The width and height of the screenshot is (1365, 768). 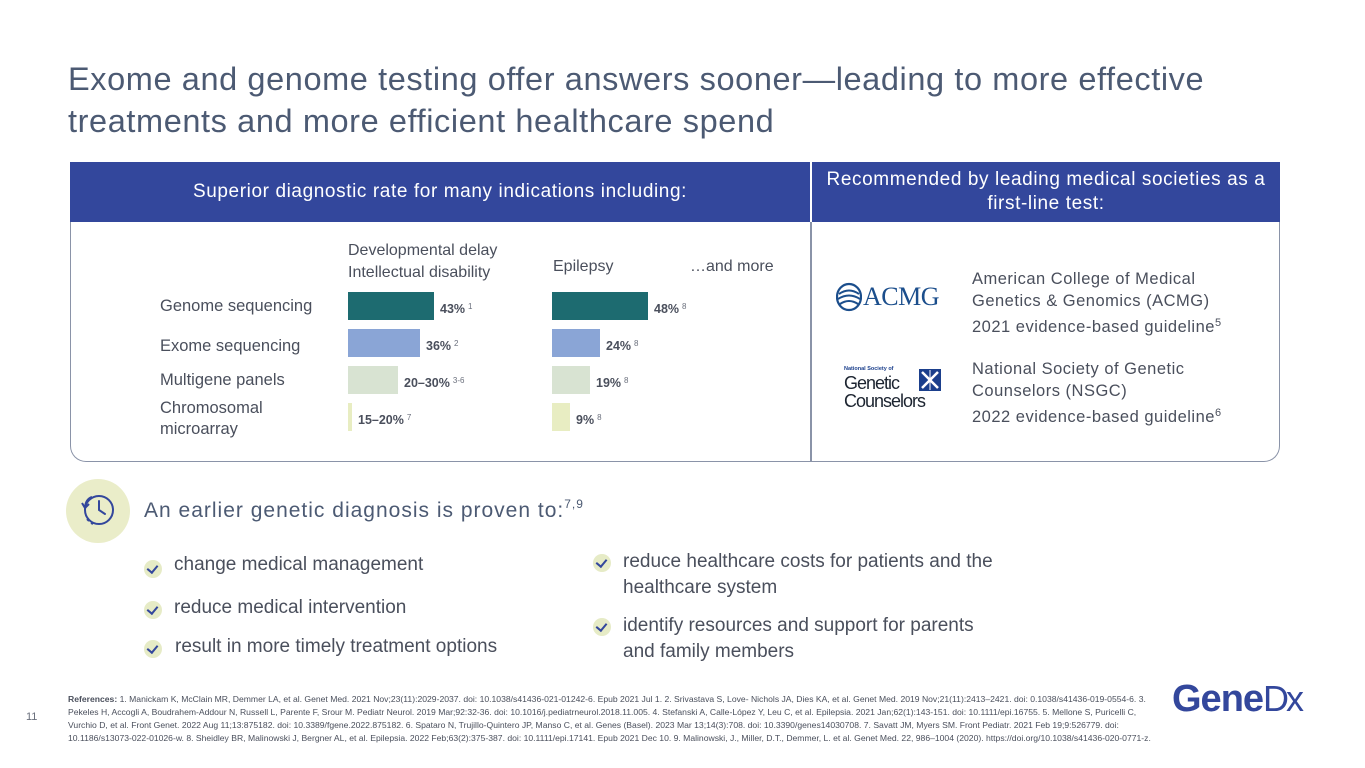 What do you see at coordinates (1097, 416) in the screenshot?
I see `nsgc-line: 2022 evidence-based guideline6` at bounding box center [1097, 416].